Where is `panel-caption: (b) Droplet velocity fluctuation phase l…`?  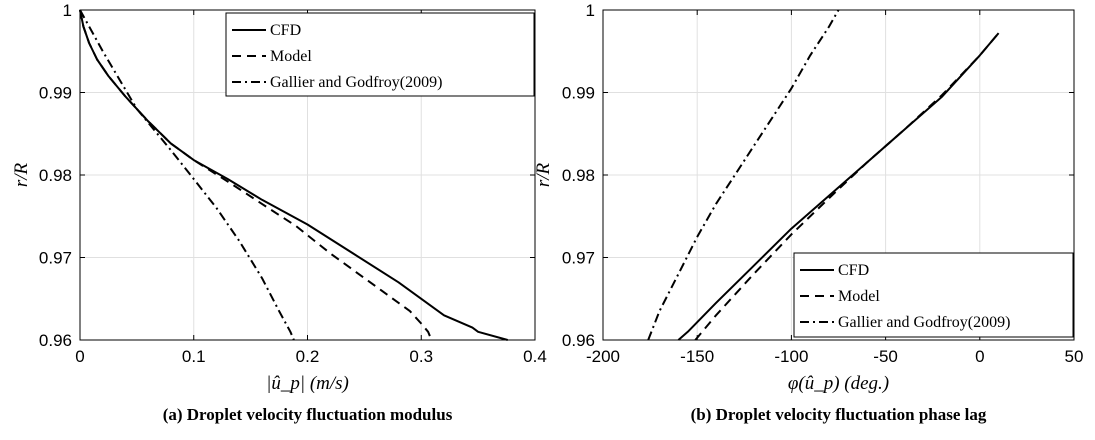 panel-caption: (b) Droplet velocity fluctuation phase l… is located at coordinates (839, 414).